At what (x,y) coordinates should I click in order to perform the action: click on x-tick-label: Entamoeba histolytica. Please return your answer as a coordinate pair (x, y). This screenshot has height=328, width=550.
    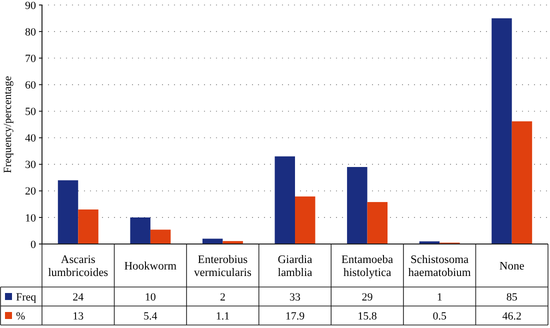
    Looking at the image, I should click on (367, 267).